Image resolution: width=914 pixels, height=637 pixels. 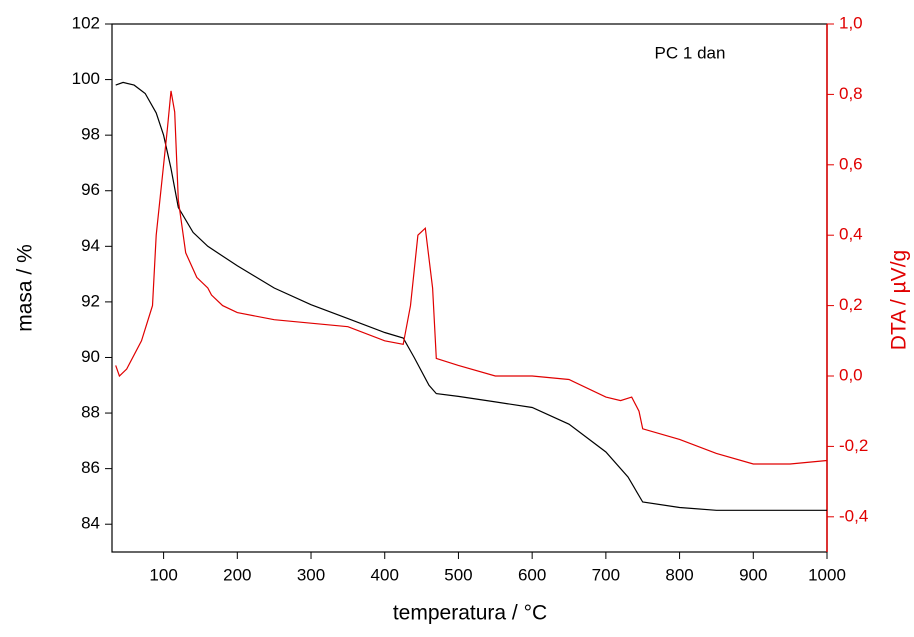 I want to click on x-tick-label: 500, so click(x=458, y=574).